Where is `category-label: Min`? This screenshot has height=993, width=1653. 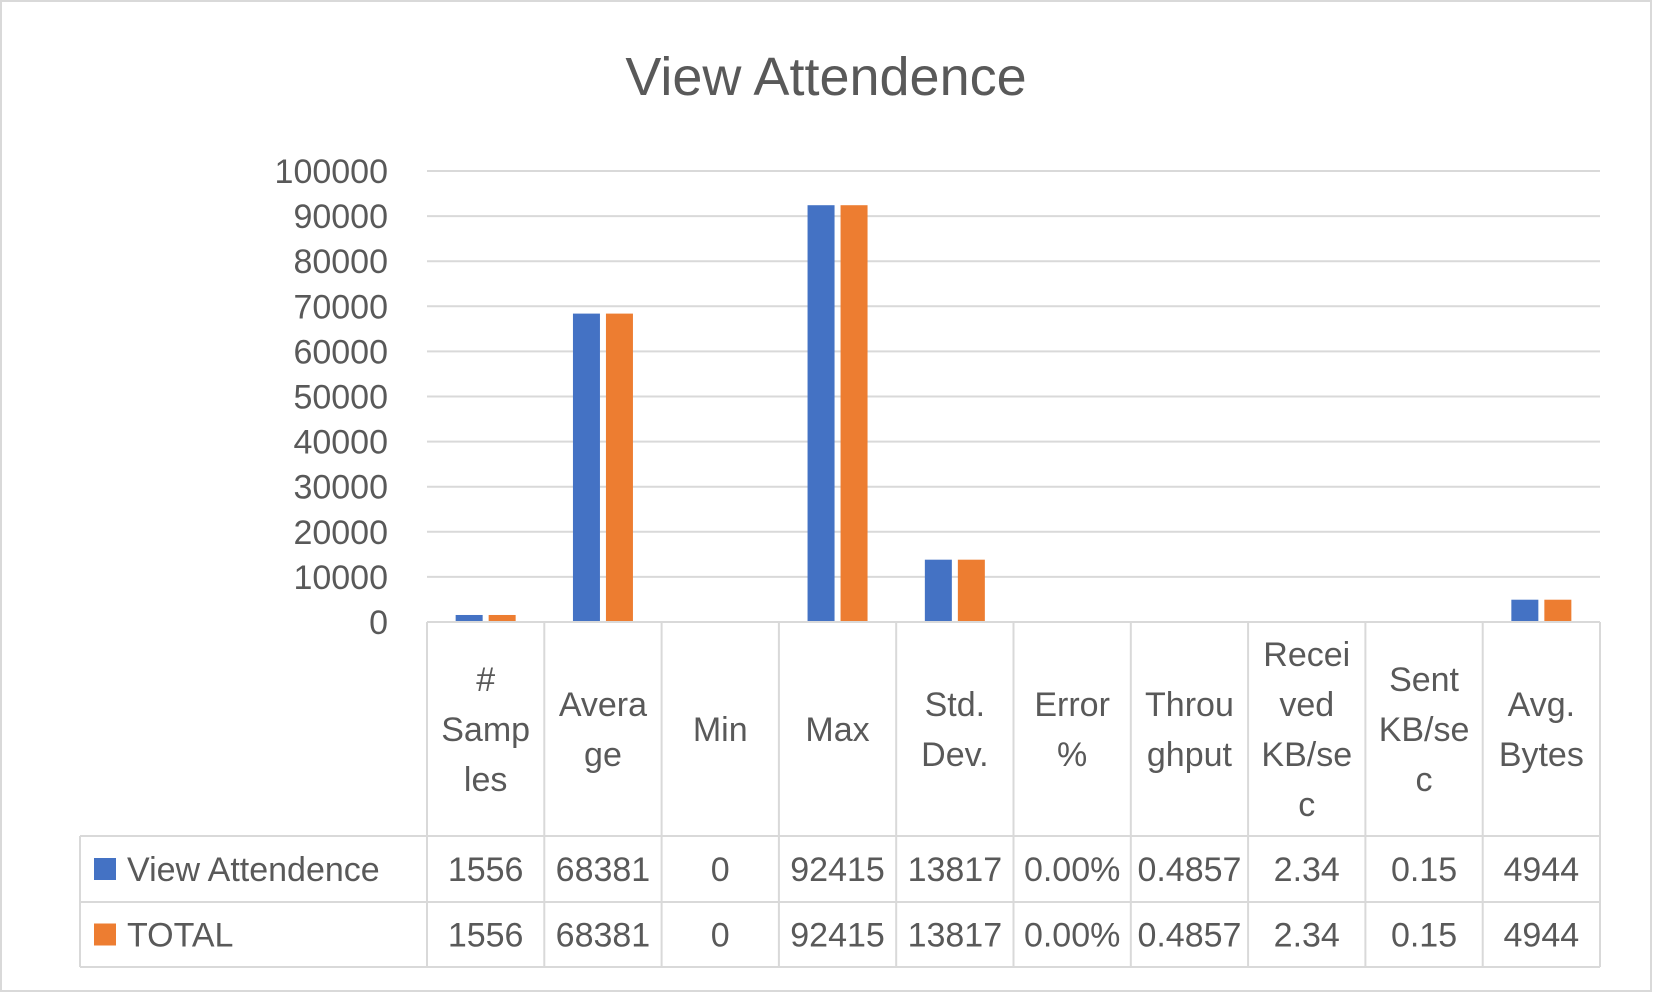
category-label: Min is located at coordinates (720, 730).